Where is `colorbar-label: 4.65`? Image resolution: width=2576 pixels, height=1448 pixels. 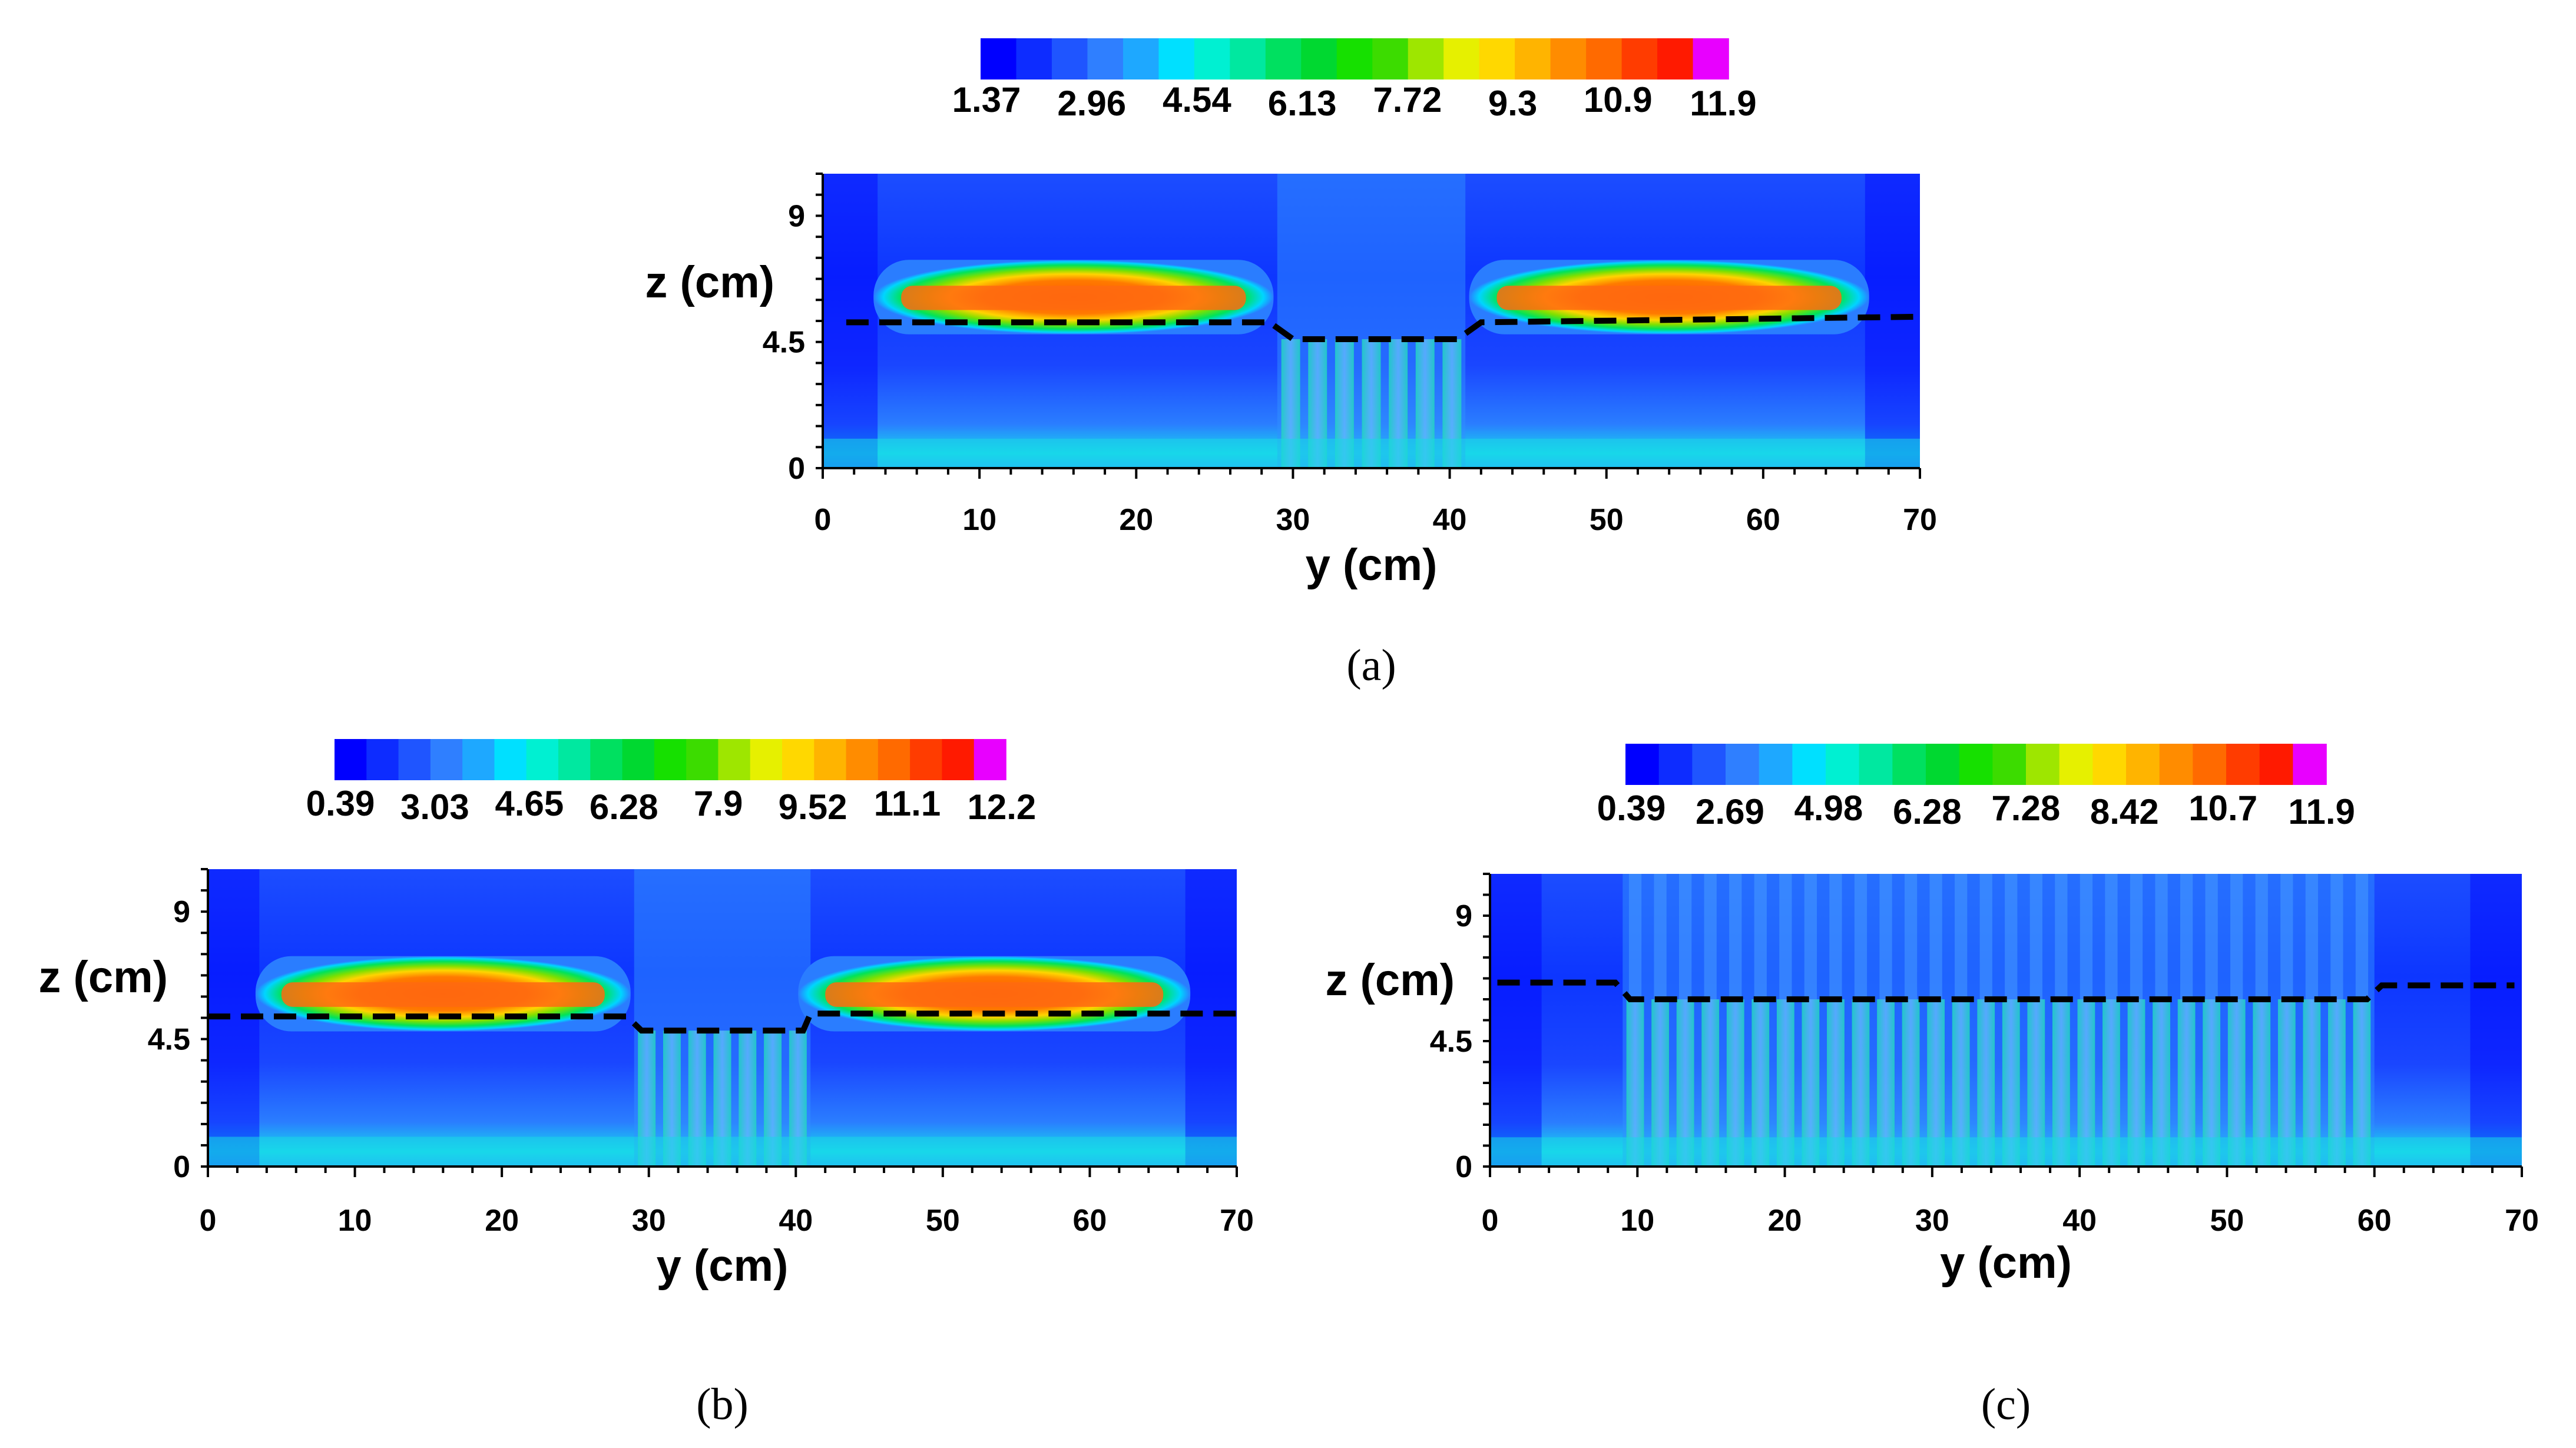
colorbar-label: 4.65 is located at coordinates (529, 803).